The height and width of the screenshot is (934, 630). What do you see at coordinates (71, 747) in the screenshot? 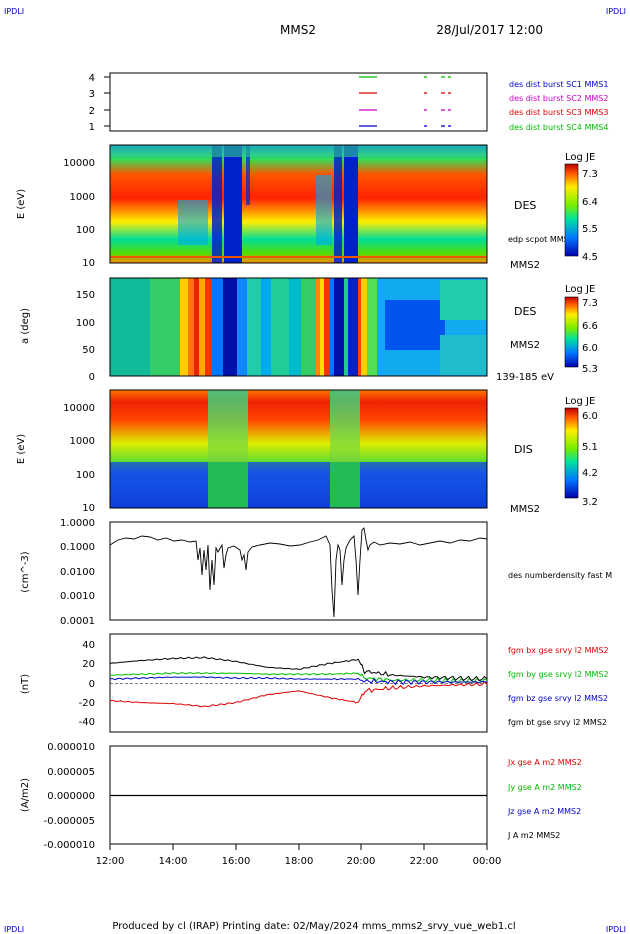
I see `current-ytick-label: 0.000010` at bounding box center [71, 747].